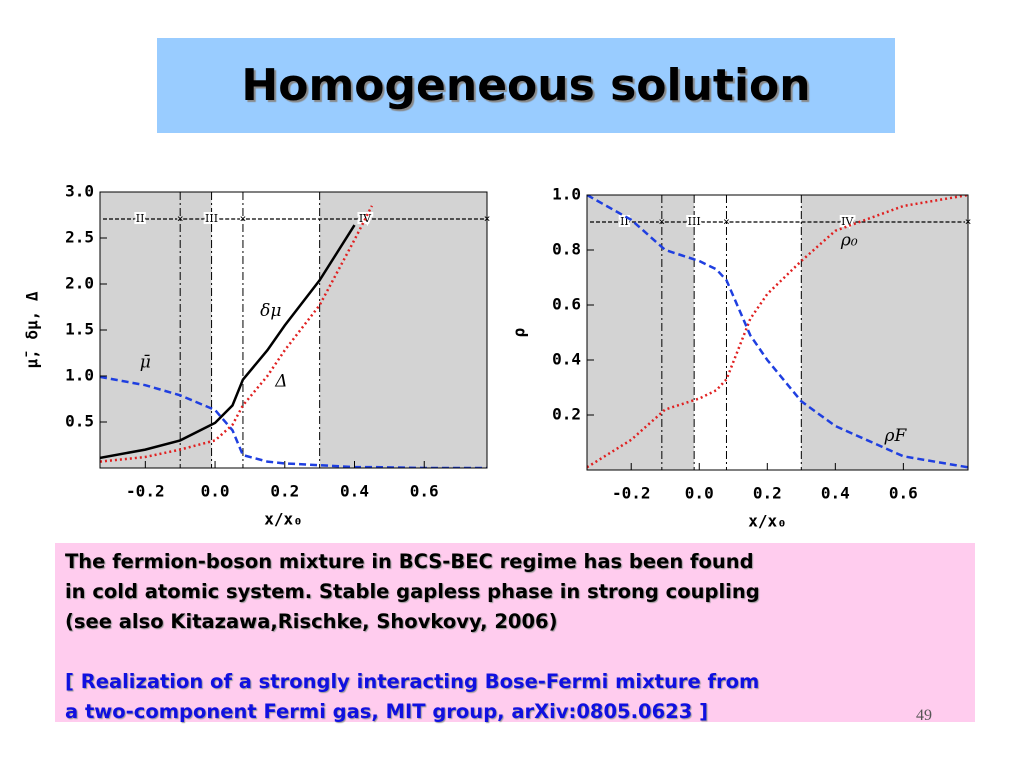 The image size is (1024, 768). I want to click on y-tick-label: 3.0, so click(79, 191).